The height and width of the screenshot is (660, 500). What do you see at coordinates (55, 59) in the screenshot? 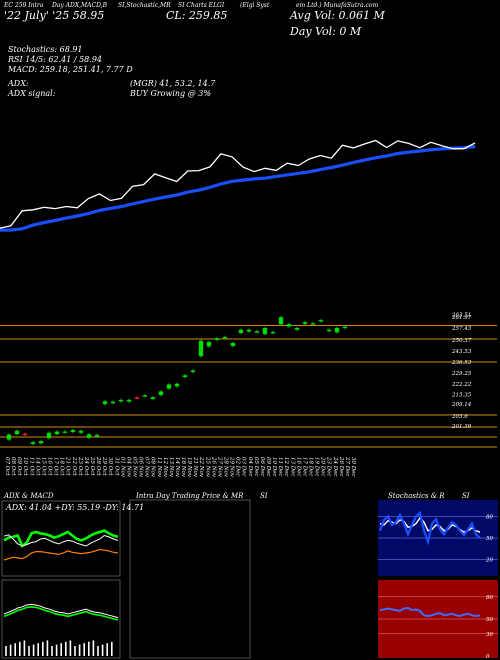
I see `rsi-readout: RSI 14/5: 62.41 / 58.94` at bounding box center [55, 59].